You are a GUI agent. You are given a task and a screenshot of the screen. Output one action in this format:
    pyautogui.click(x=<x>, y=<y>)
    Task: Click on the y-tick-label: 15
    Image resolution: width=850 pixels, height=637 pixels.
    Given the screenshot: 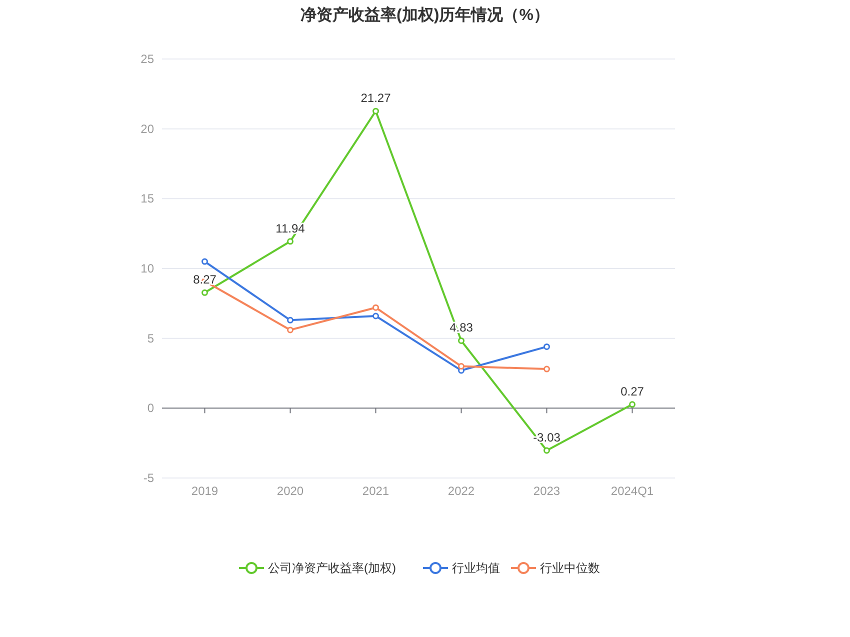 What is the action you would take?
    pyautogui.click(x=147, y=199)
    